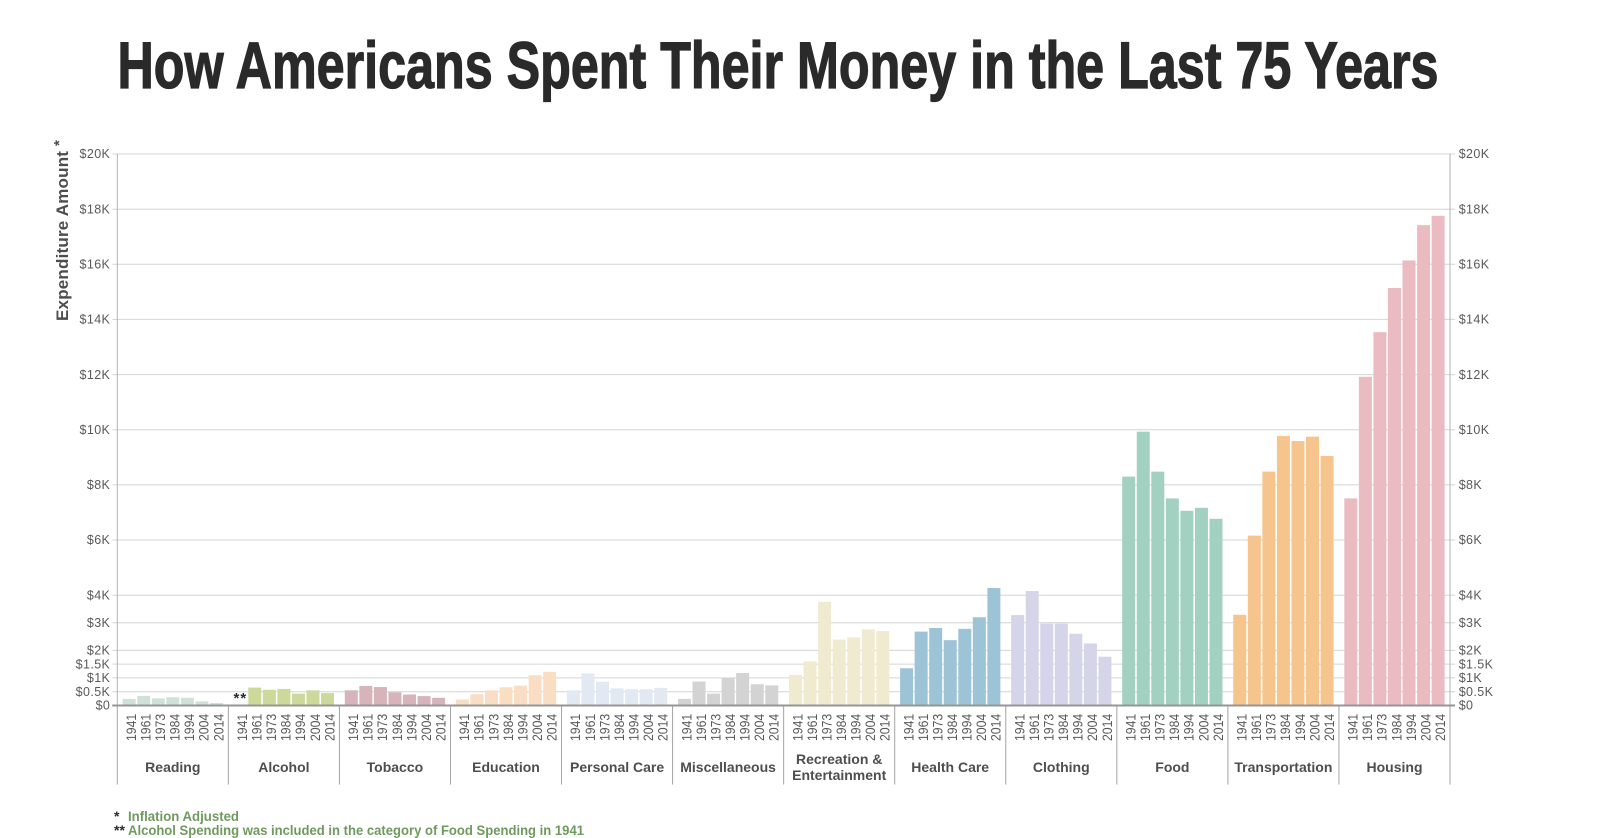 Image resolution: width=1600 pixels, height=838 pixels. Describe the element at coordinates (1395, 767) in the screenshot. I see `svg-text: Housing` at that location.